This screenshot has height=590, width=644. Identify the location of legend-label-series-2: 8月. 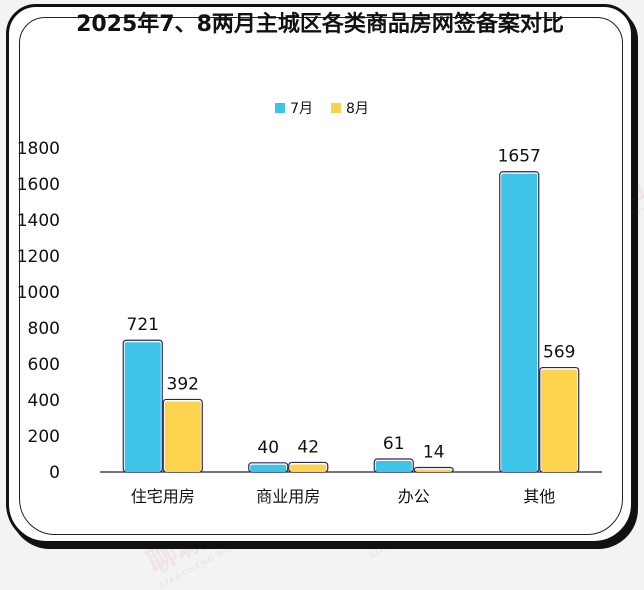
(357, 109).